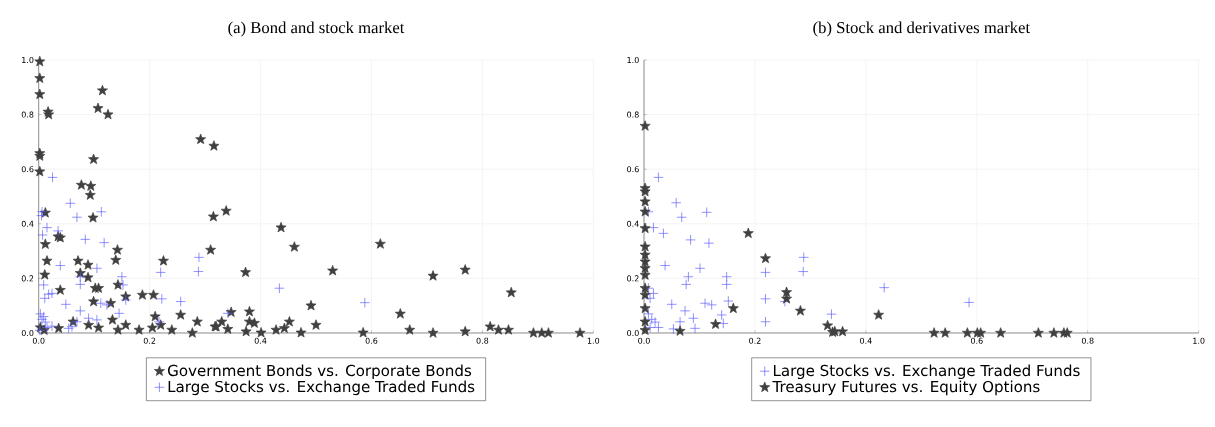 The height and width of the screenshot is (427, 1215). Describe the element at coordinates (320, 372) in the screenshot. I see `legend-label: Government Bonds vs. Corporate Bonds` at that location.